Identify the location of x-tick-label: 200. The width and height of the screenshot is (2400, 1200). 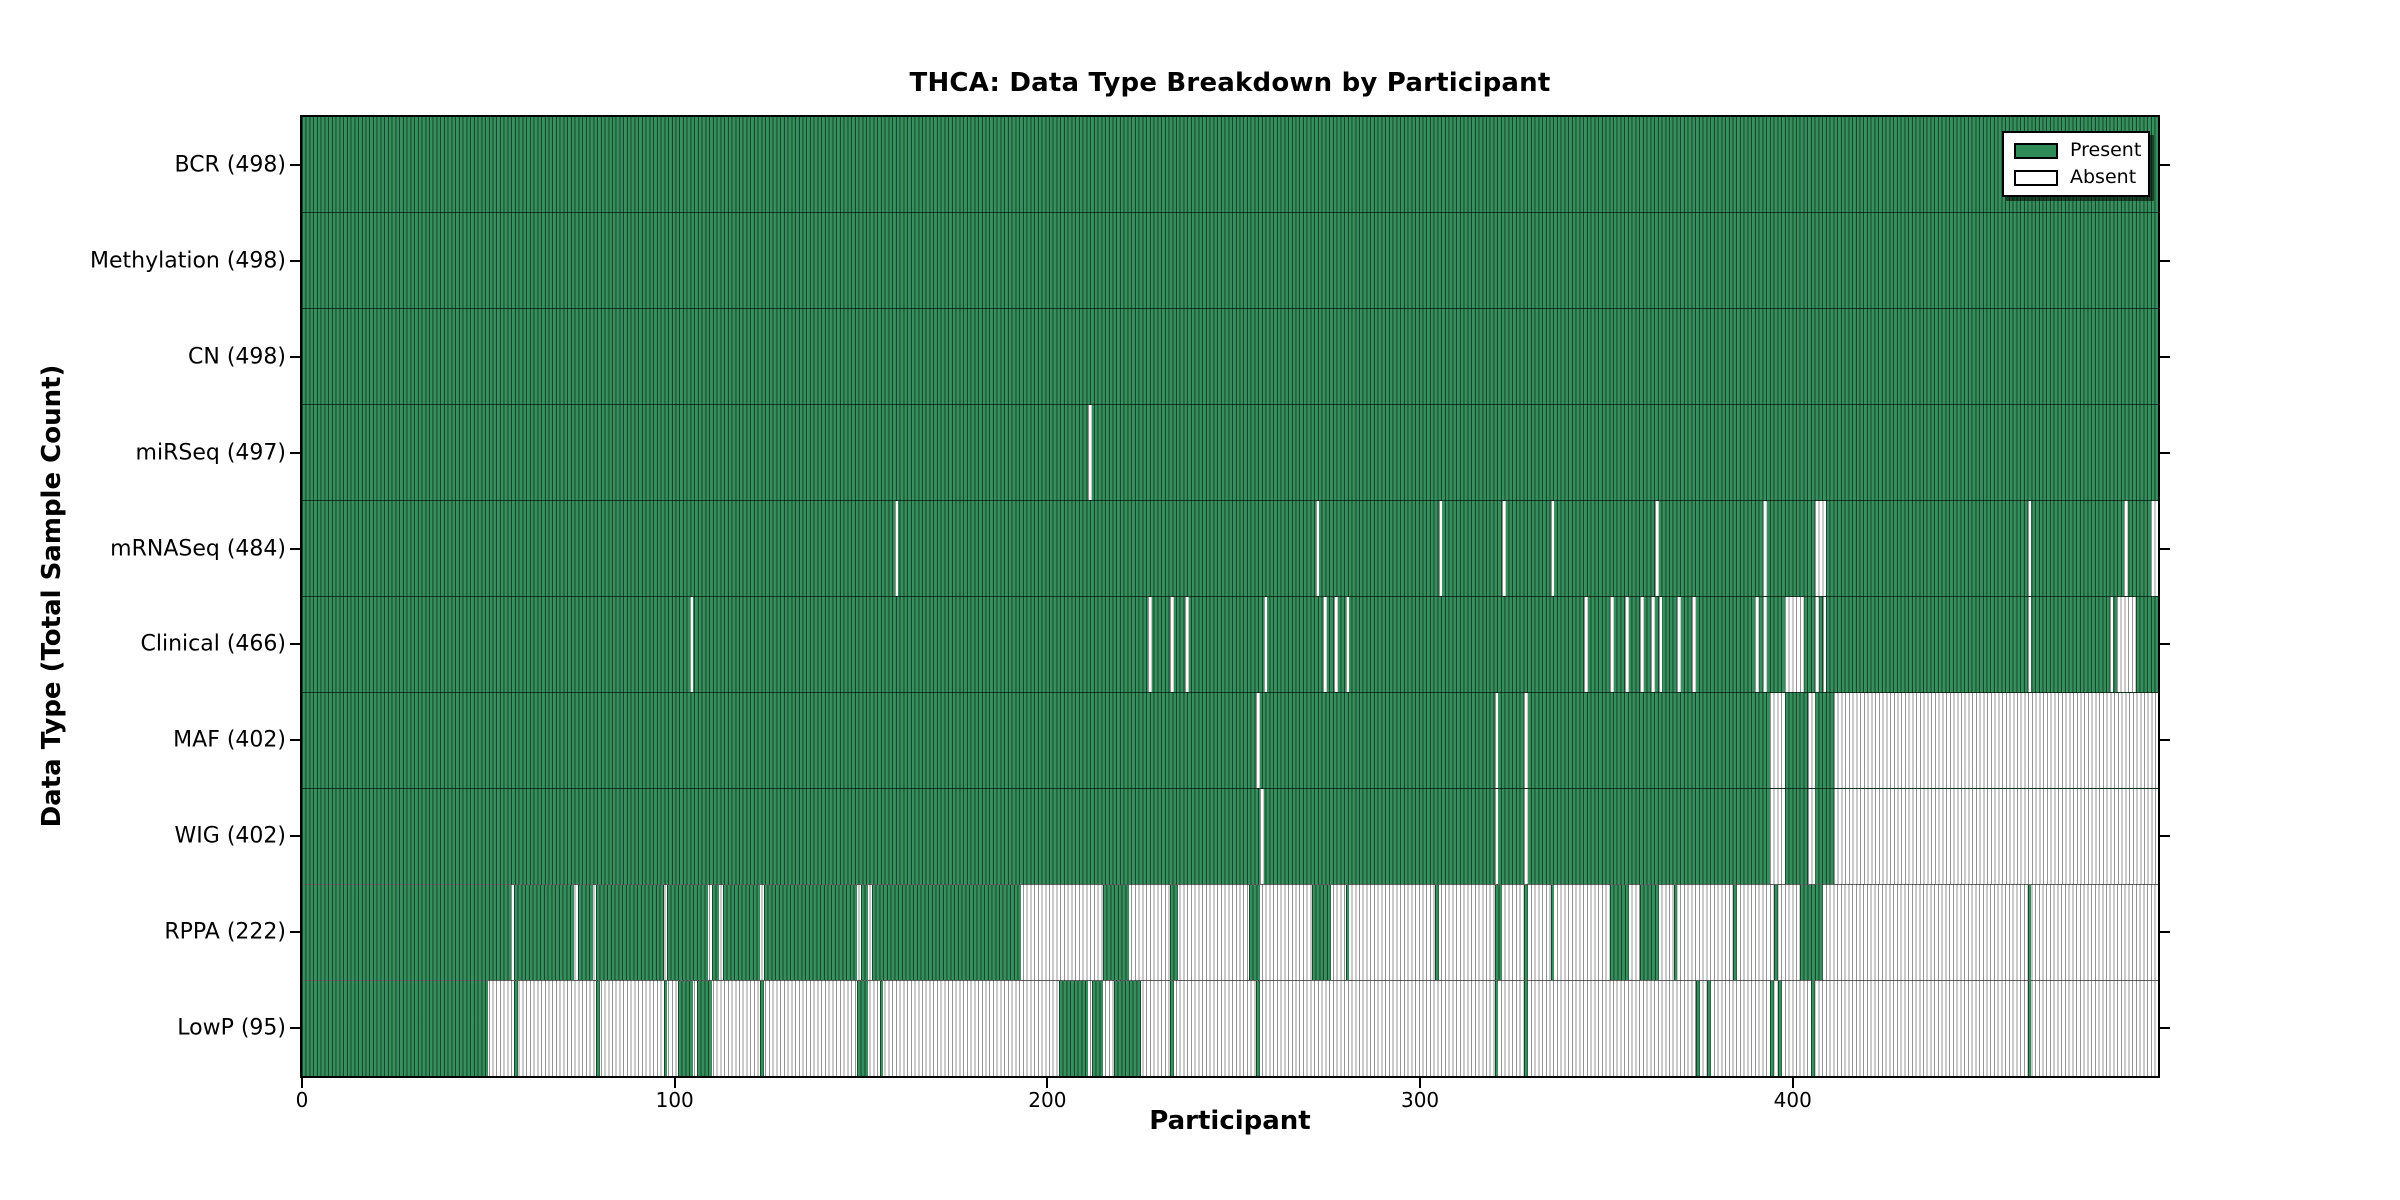
(1047, 1100).